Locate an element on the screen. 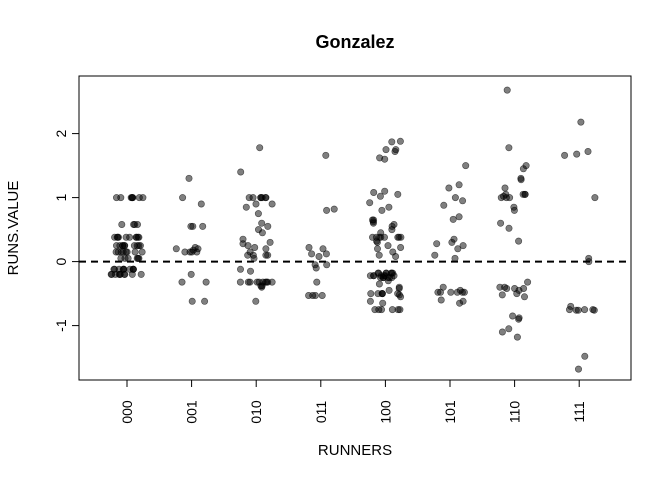 This screenshot has height=480, width=672. x-tick-label: 111 is located at coordinates (579, 411).